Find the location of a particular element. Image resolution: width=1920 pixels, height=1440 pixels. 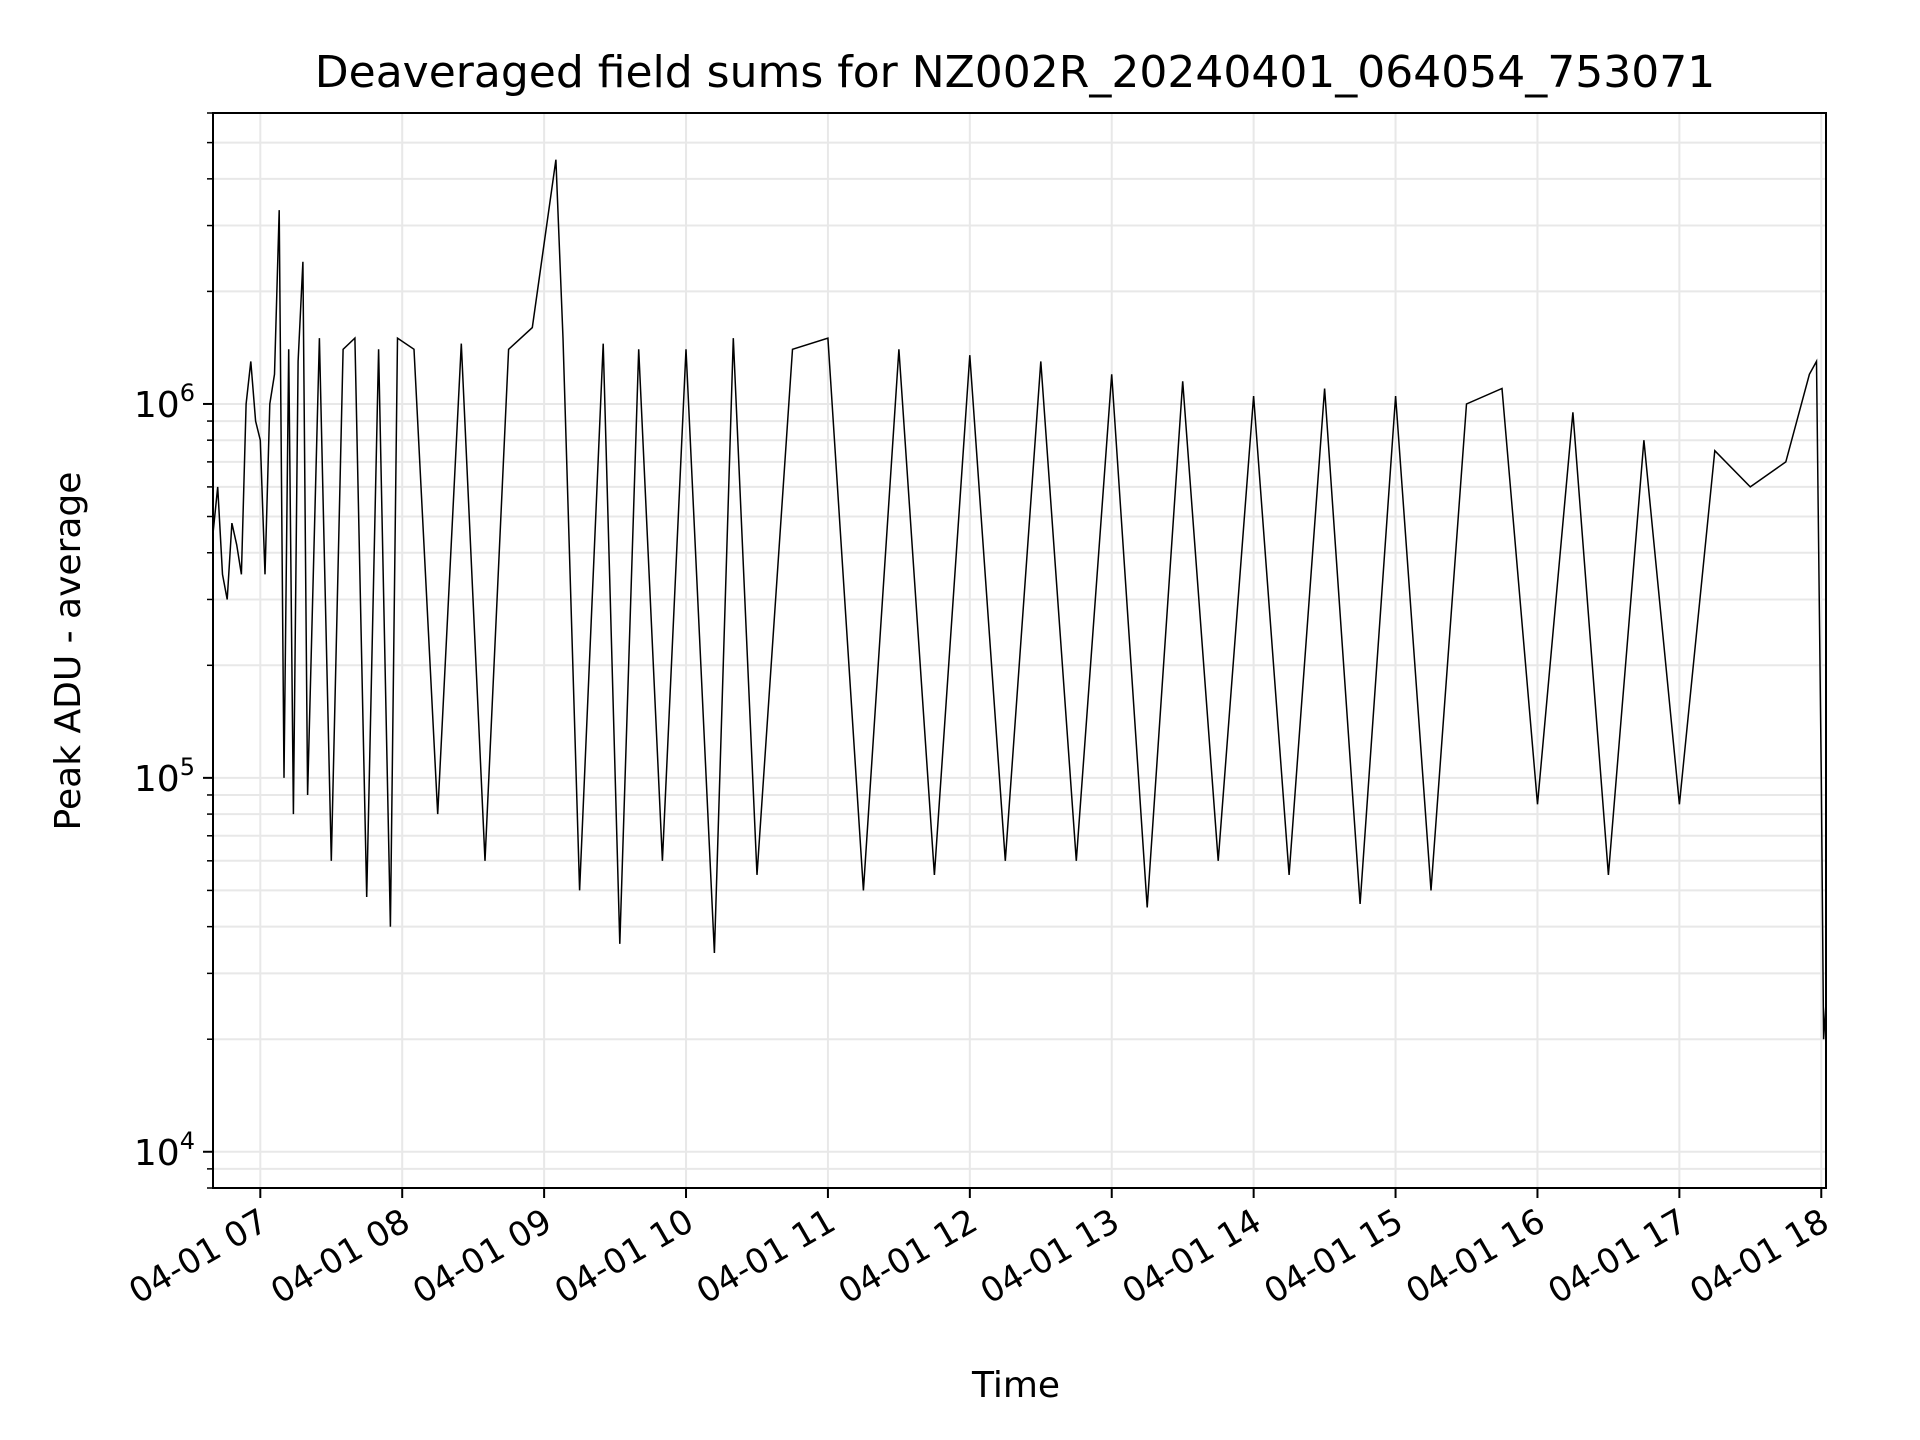

y-tick-label: 10⁵ is located at coordinates (164, 776).